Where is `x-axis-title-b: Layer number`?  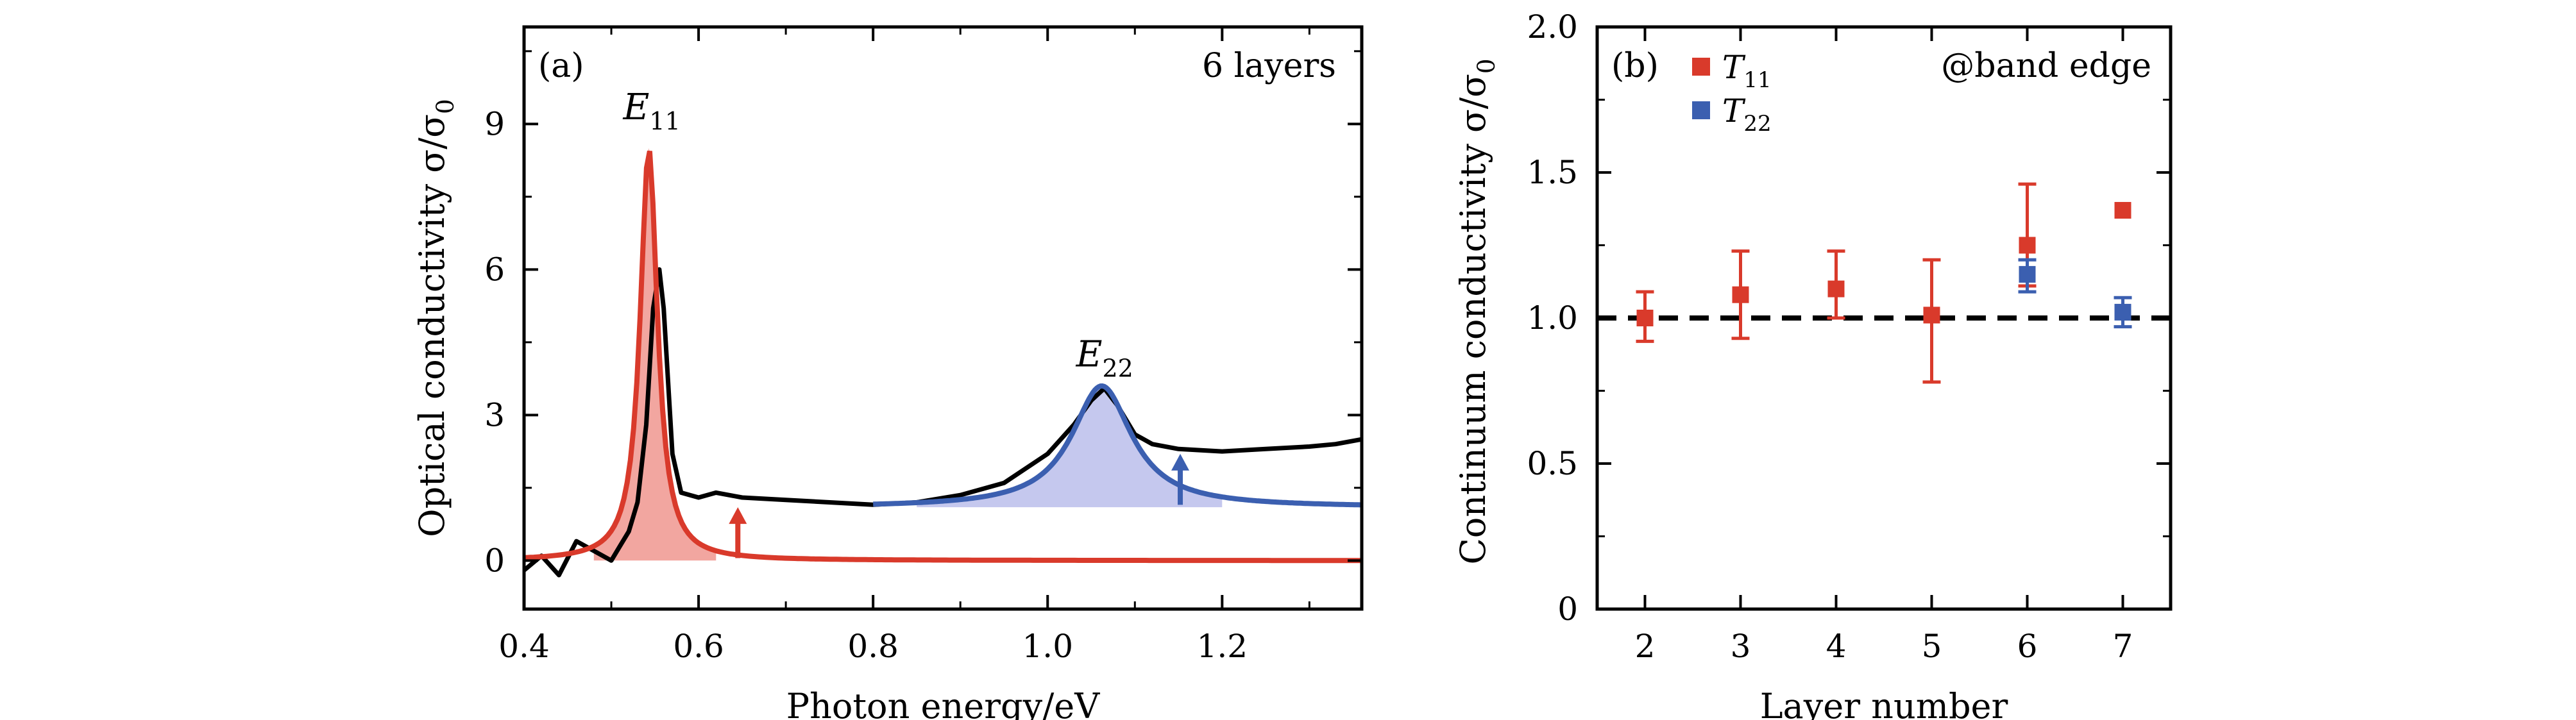 x-axis-title-b: Layer number is located at coordinates (1884, 703).